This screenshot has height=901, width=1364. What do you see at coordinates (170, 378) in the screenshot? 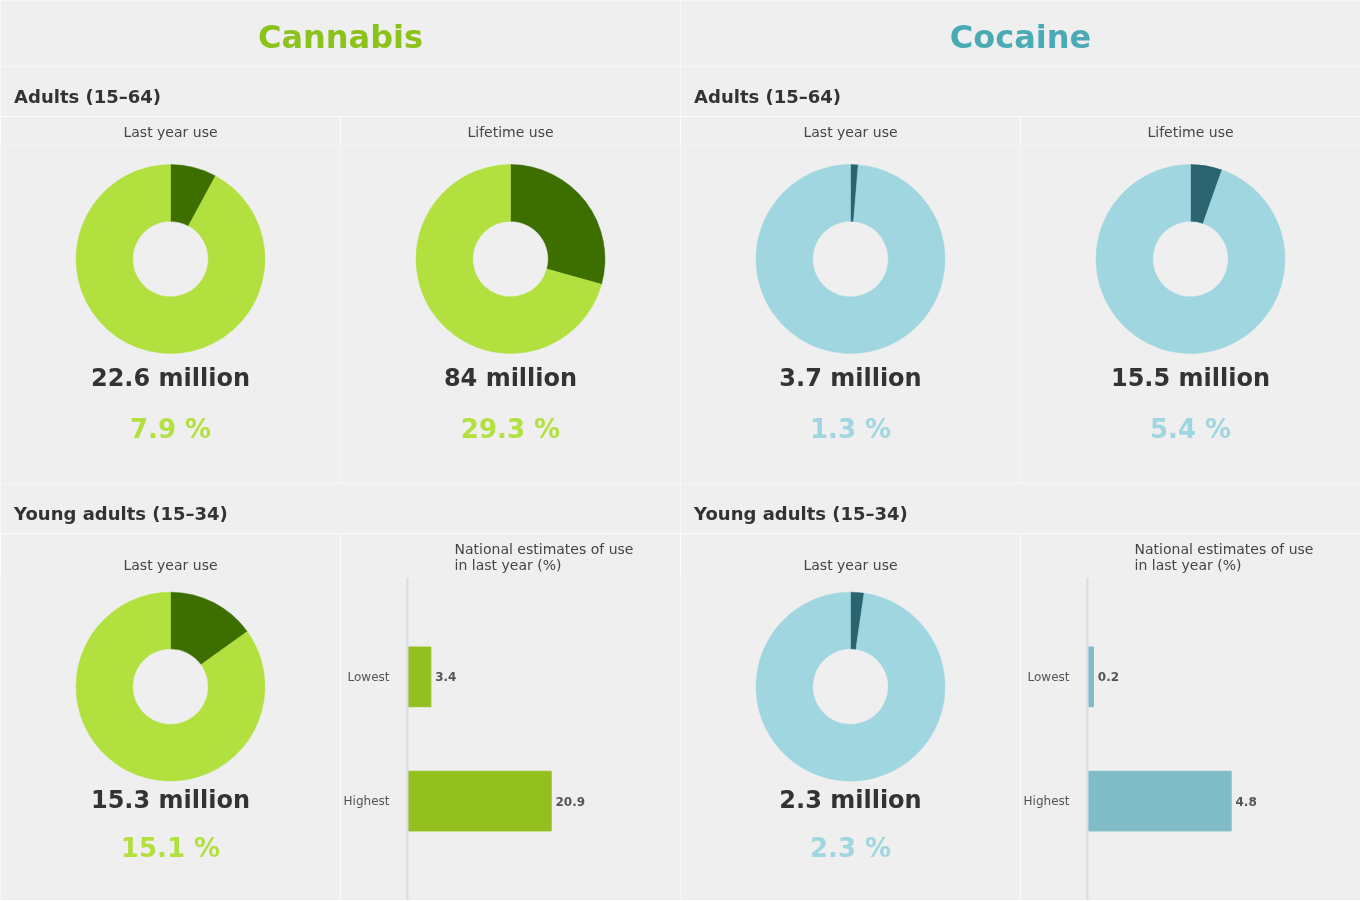
I see `text: 22.6 million` at bounding box center [170, 378].